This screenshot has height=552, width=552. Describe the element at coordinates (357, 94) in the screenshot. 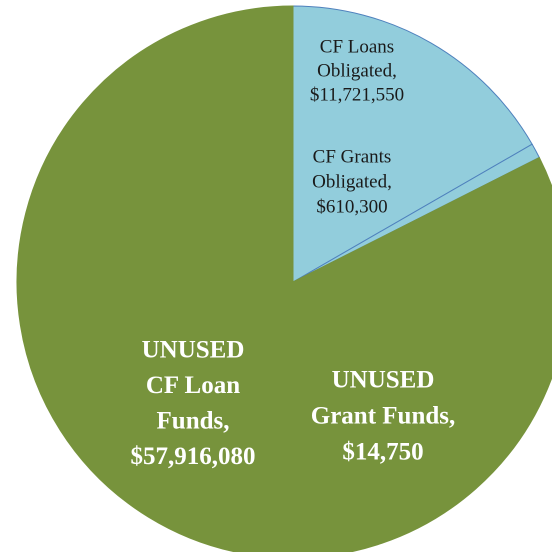

I see `value-label: $11,721,550` at that location.